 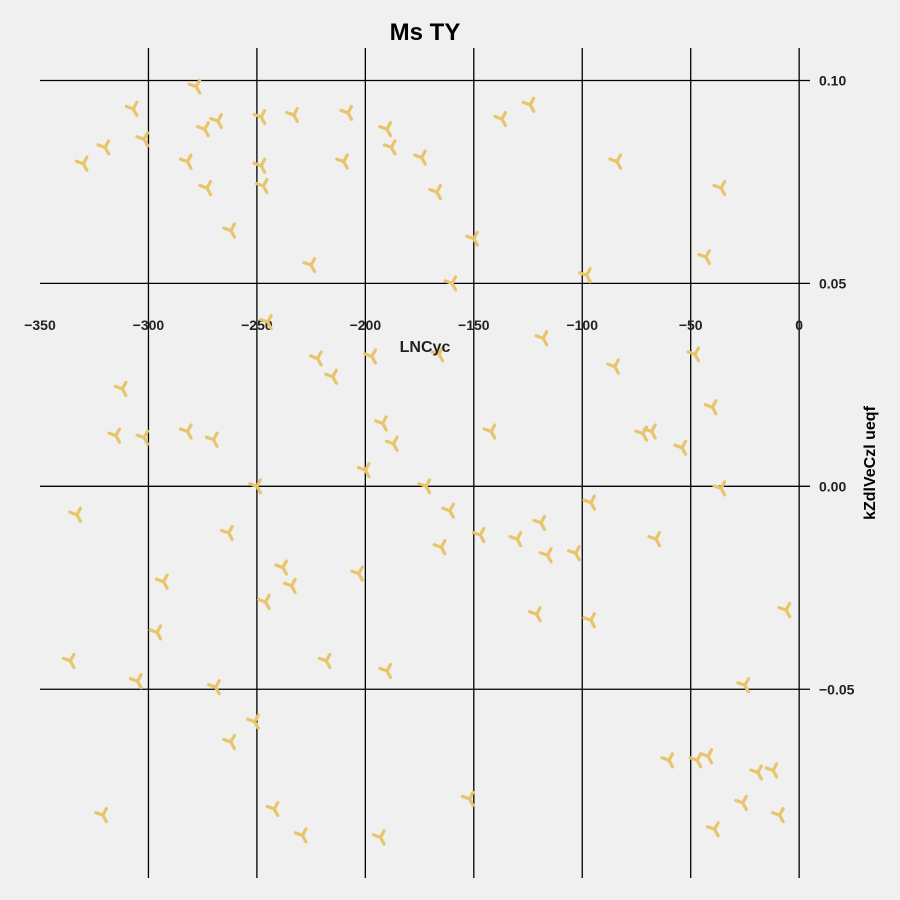 What do you see at coordinates (474, 325) in the screenshot?
I see `x-tick-label: −150` at bounding box center [474, 325].